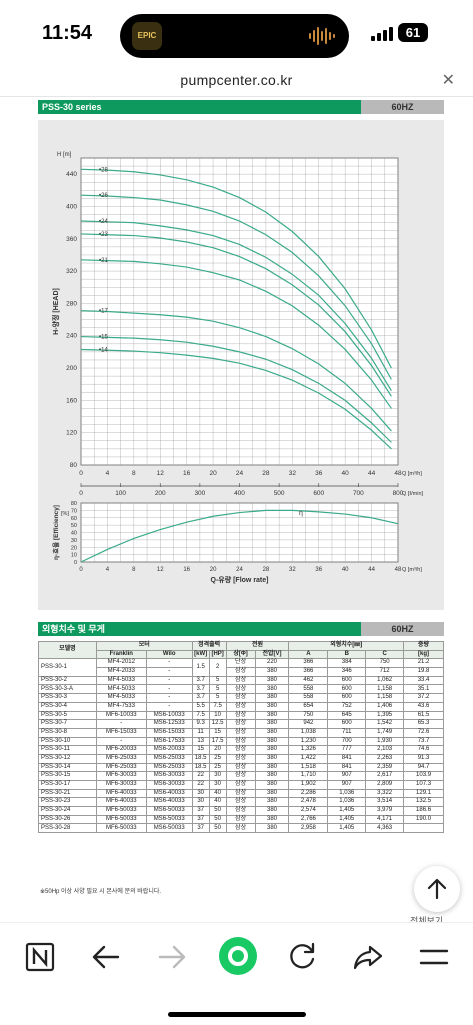  Describe the element at coordinates (372, 473) in the screenshot. I see `x-tick-label: 44` at that location.